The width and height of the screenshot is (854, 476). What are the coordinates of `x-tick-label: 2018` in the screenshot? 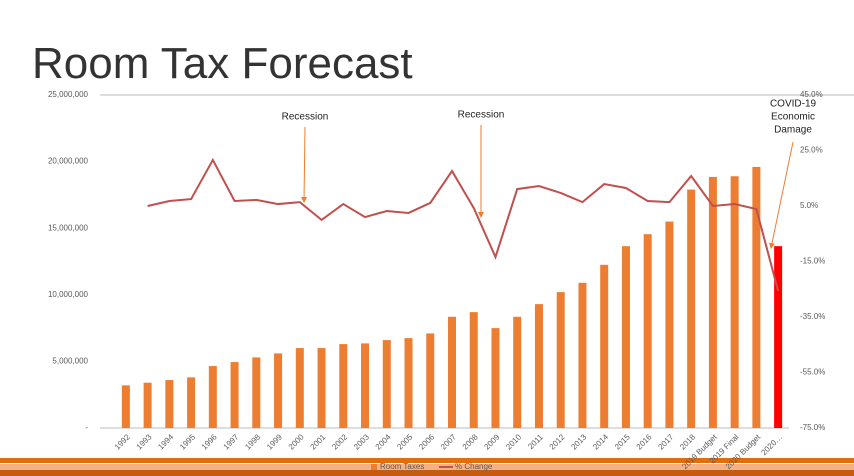 It's located at (687, 441).